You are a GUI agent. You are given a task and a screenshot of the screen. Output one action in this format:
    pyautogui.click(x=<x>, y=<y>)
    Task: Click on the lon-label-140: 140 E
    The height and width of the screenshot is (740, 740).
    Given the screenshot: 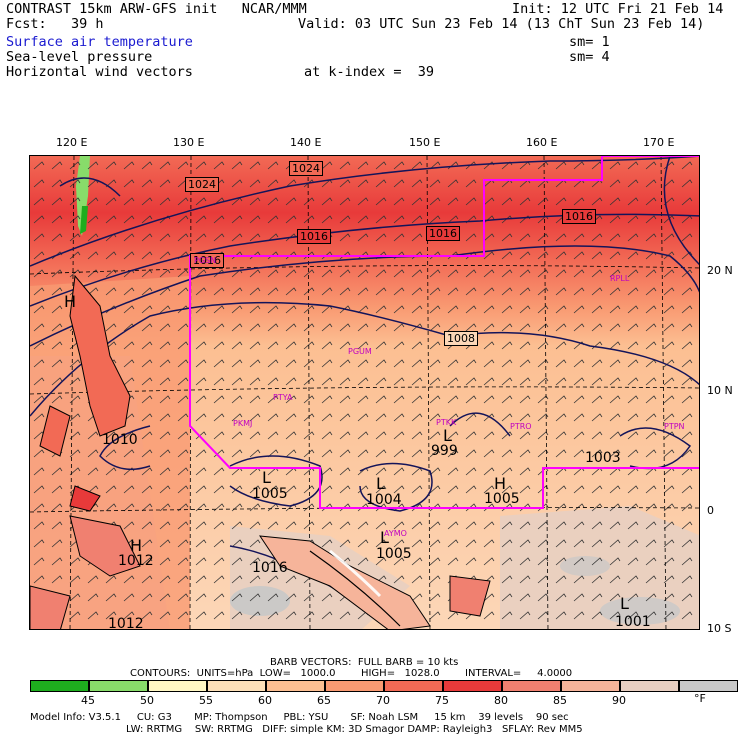 What is the action you would take?
    pyautogui.click(x=306, y=142)
    